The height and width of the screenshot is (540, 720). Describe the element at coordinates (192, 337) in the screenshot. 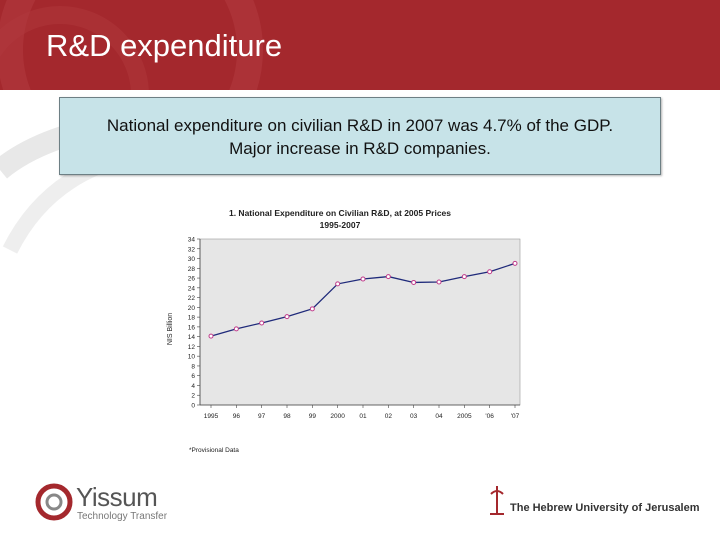

I see `y-tick-label: 14` at that location.